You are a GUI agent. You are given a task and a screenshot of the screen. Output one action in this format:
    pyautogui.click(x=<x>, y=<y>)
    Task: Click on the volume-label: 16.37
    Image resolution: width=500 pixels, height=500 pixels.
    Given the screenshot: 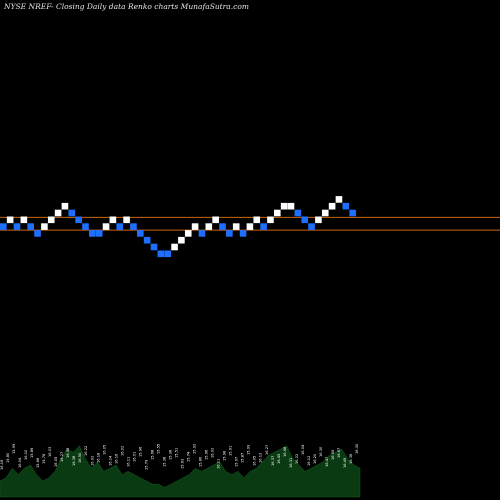 What is the action you would take?
    pyautogui.click(x=273, y=461)
    